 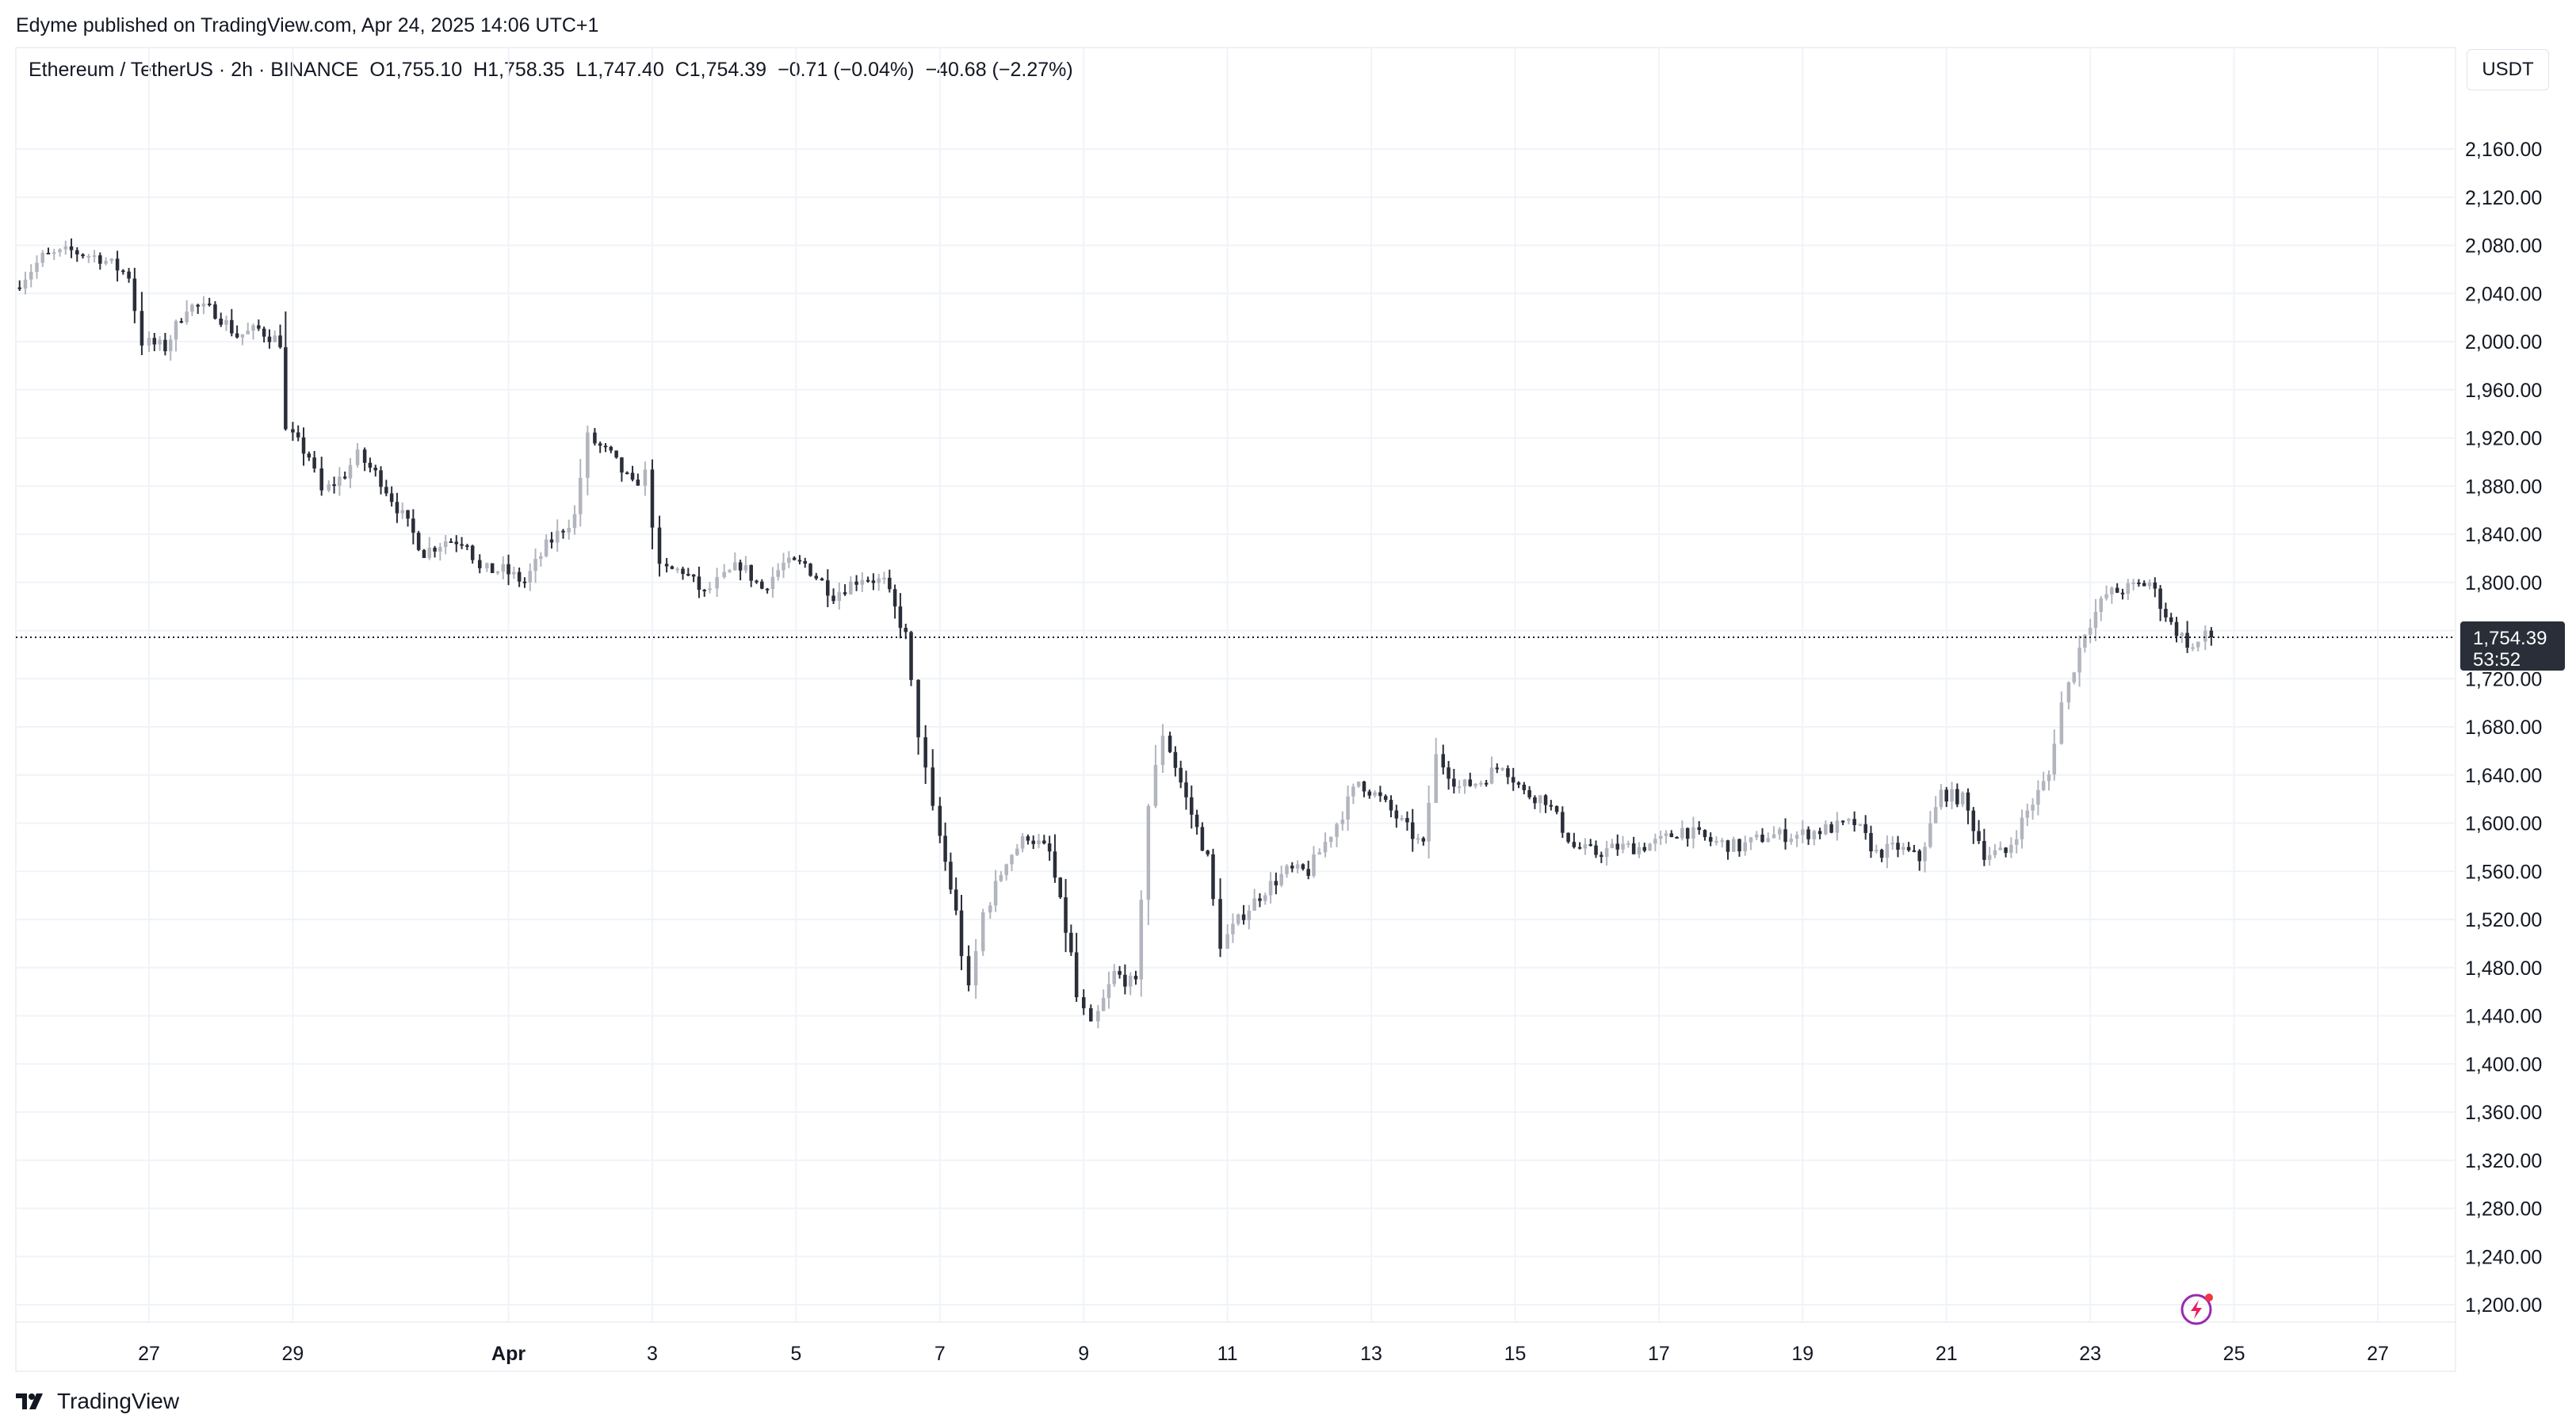 What do you see at coordinates (97, 1401) in the screenshot?
I see `tradingview-brand: TradingView` at bounding box center [97, 1401].